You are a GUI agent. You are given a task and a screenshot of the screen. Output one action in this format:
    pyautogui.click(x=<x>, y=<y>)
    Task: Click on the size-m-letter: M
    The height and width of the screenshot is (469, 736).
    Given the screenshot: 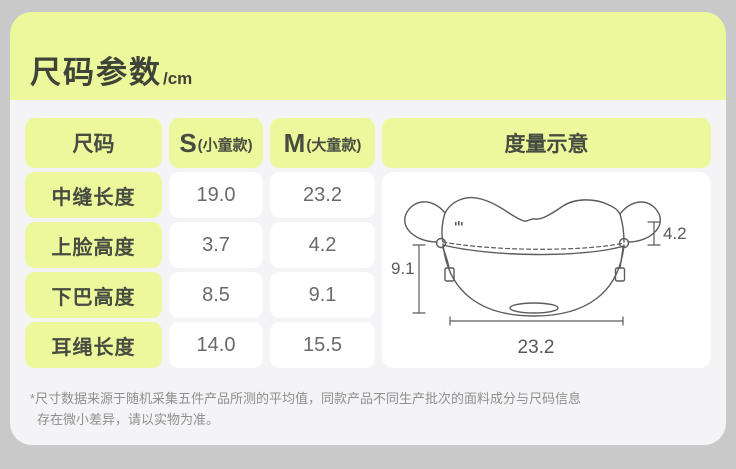 What is the action you would take?
    pyautogui.click(x=294, y=142)
    